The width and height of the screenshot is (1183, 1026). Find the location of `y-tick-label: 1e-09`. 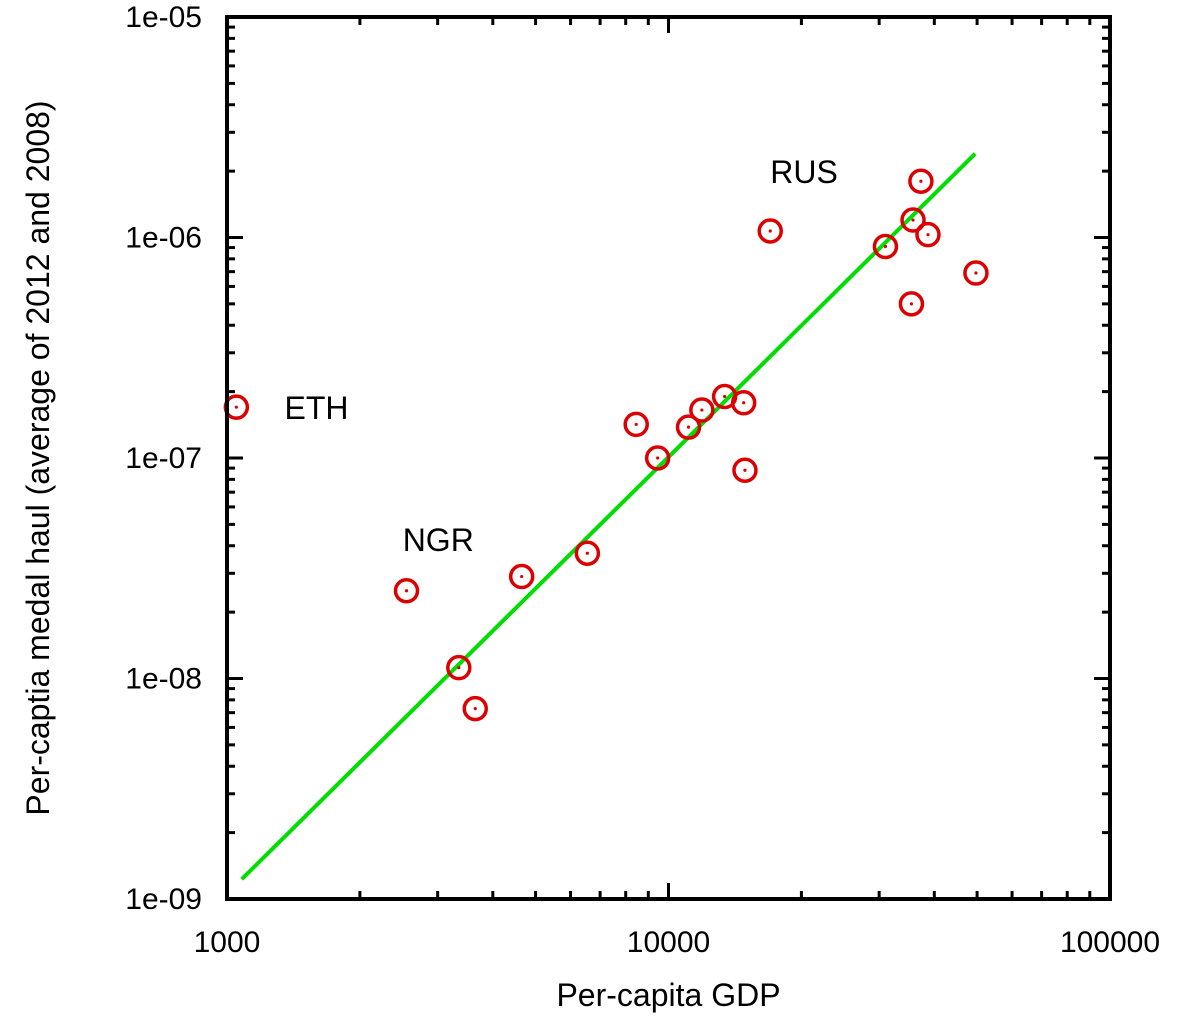

y-tick-label: 1e-09 is located at coordinates (163, 899).